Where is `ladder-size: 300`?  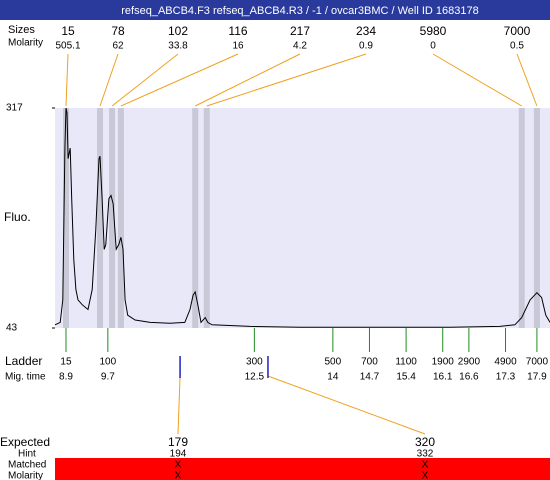
ladder-size: 300 is located at coordinates (254, 362).